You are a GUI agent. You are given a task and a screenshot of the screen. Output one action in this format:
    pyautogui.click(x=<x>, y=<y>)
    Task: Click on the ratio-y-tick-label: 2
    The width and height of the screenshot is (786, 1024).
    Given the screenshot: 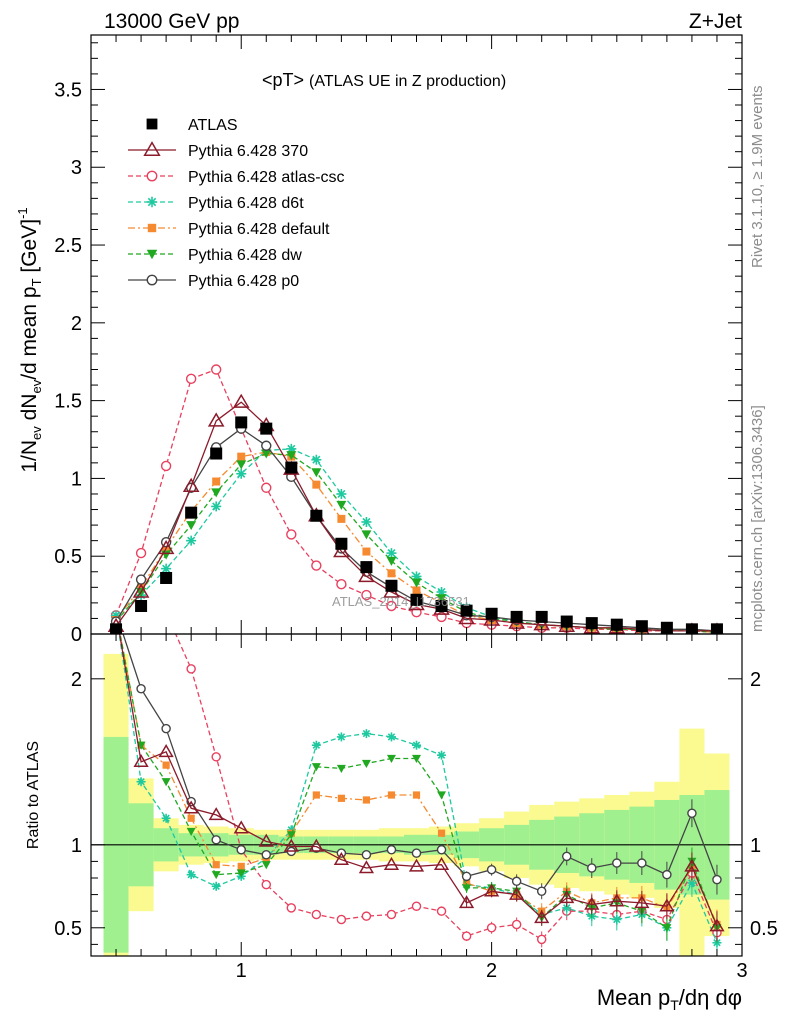 What is the action you would take?
    pyautogui.click(x=76, y=680)
    